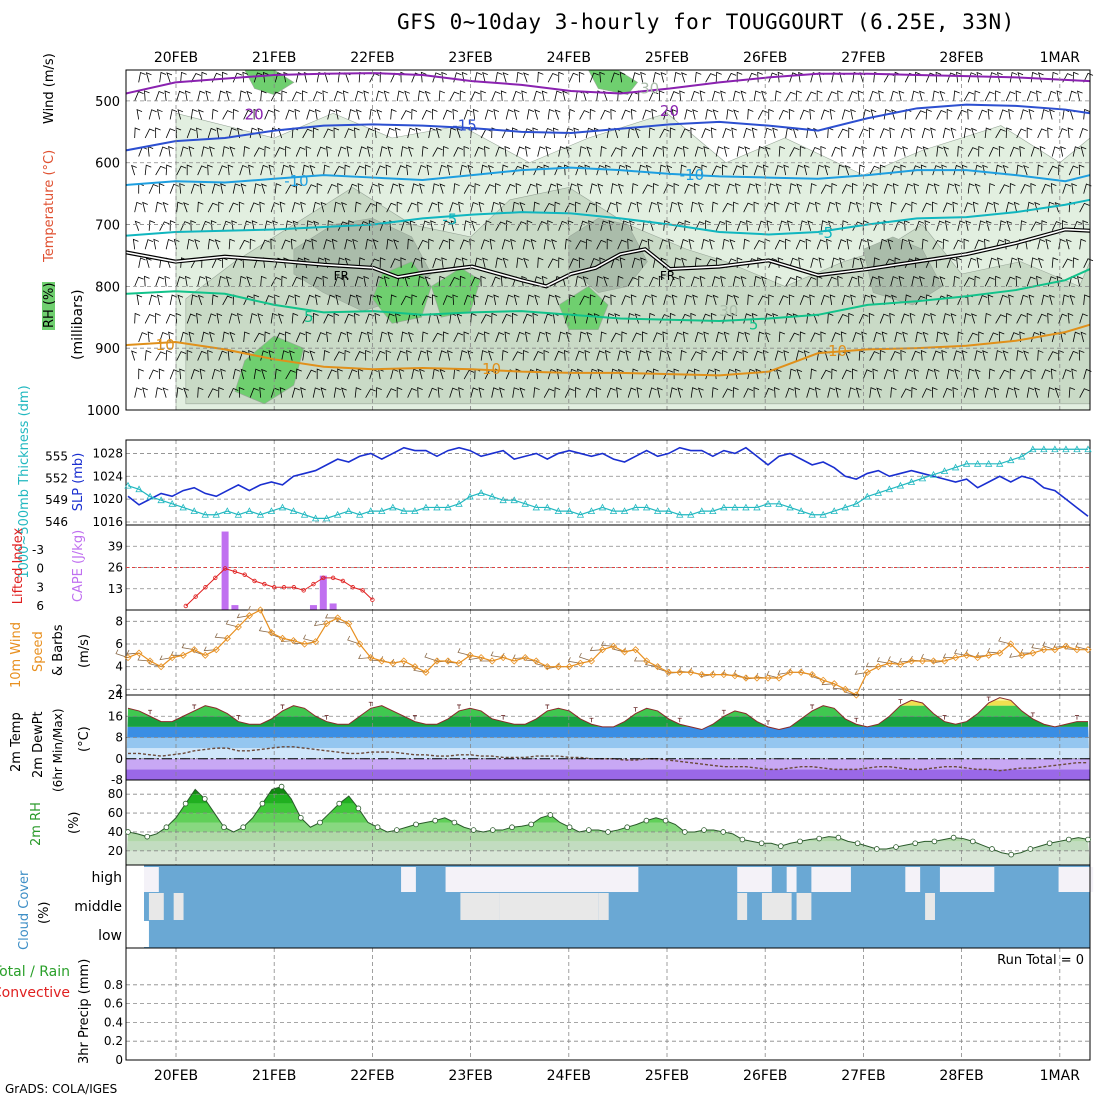 This screenshot has height=1100, width=1100. What do you see at coordinates (115, 589) in the screenshot?
I see `cape-tick-label: 13` at bounding box center [115, 589].